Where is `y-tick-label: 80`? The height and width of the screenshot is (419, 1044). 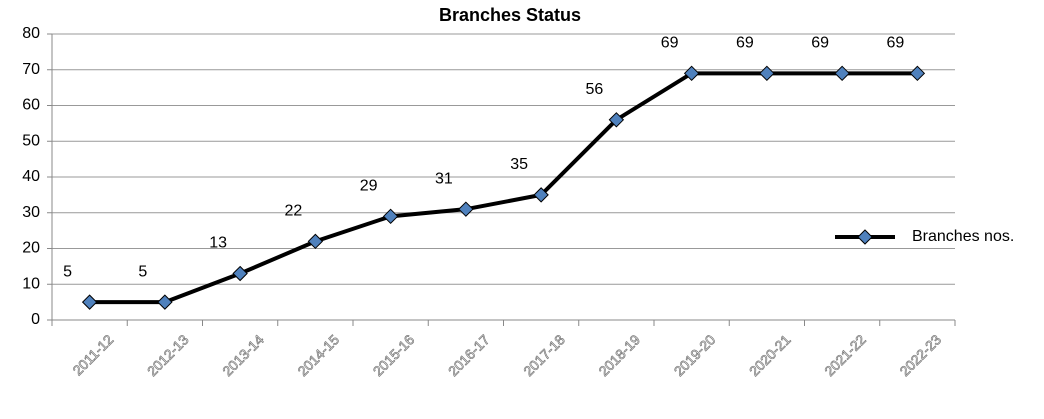 y-tick-label: 80 is located at coordinates (31, 33).